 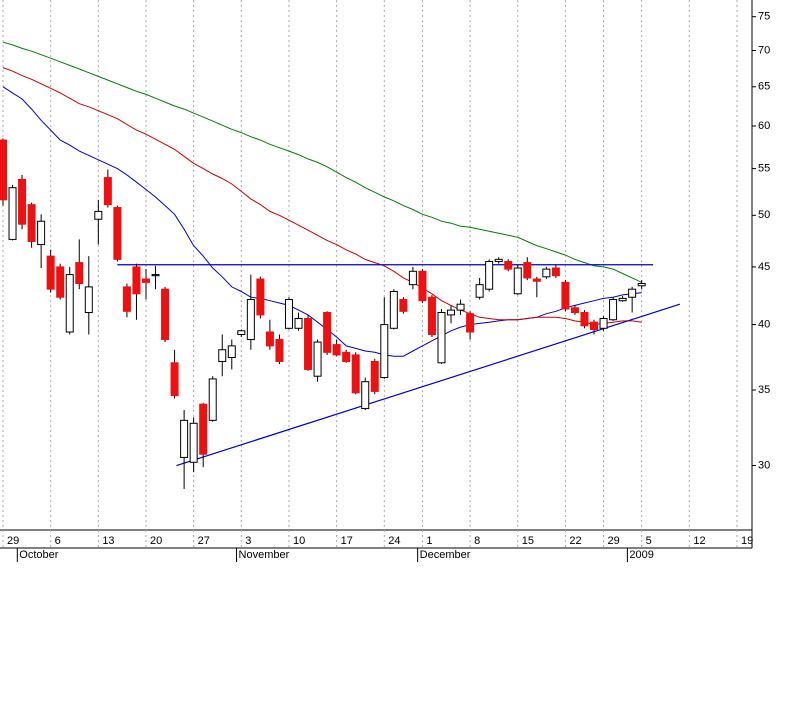 What do you see at coordinates (58, 541) in the screenshot?
I see `x-tick-label: 6` at bounding box center [58, 541].